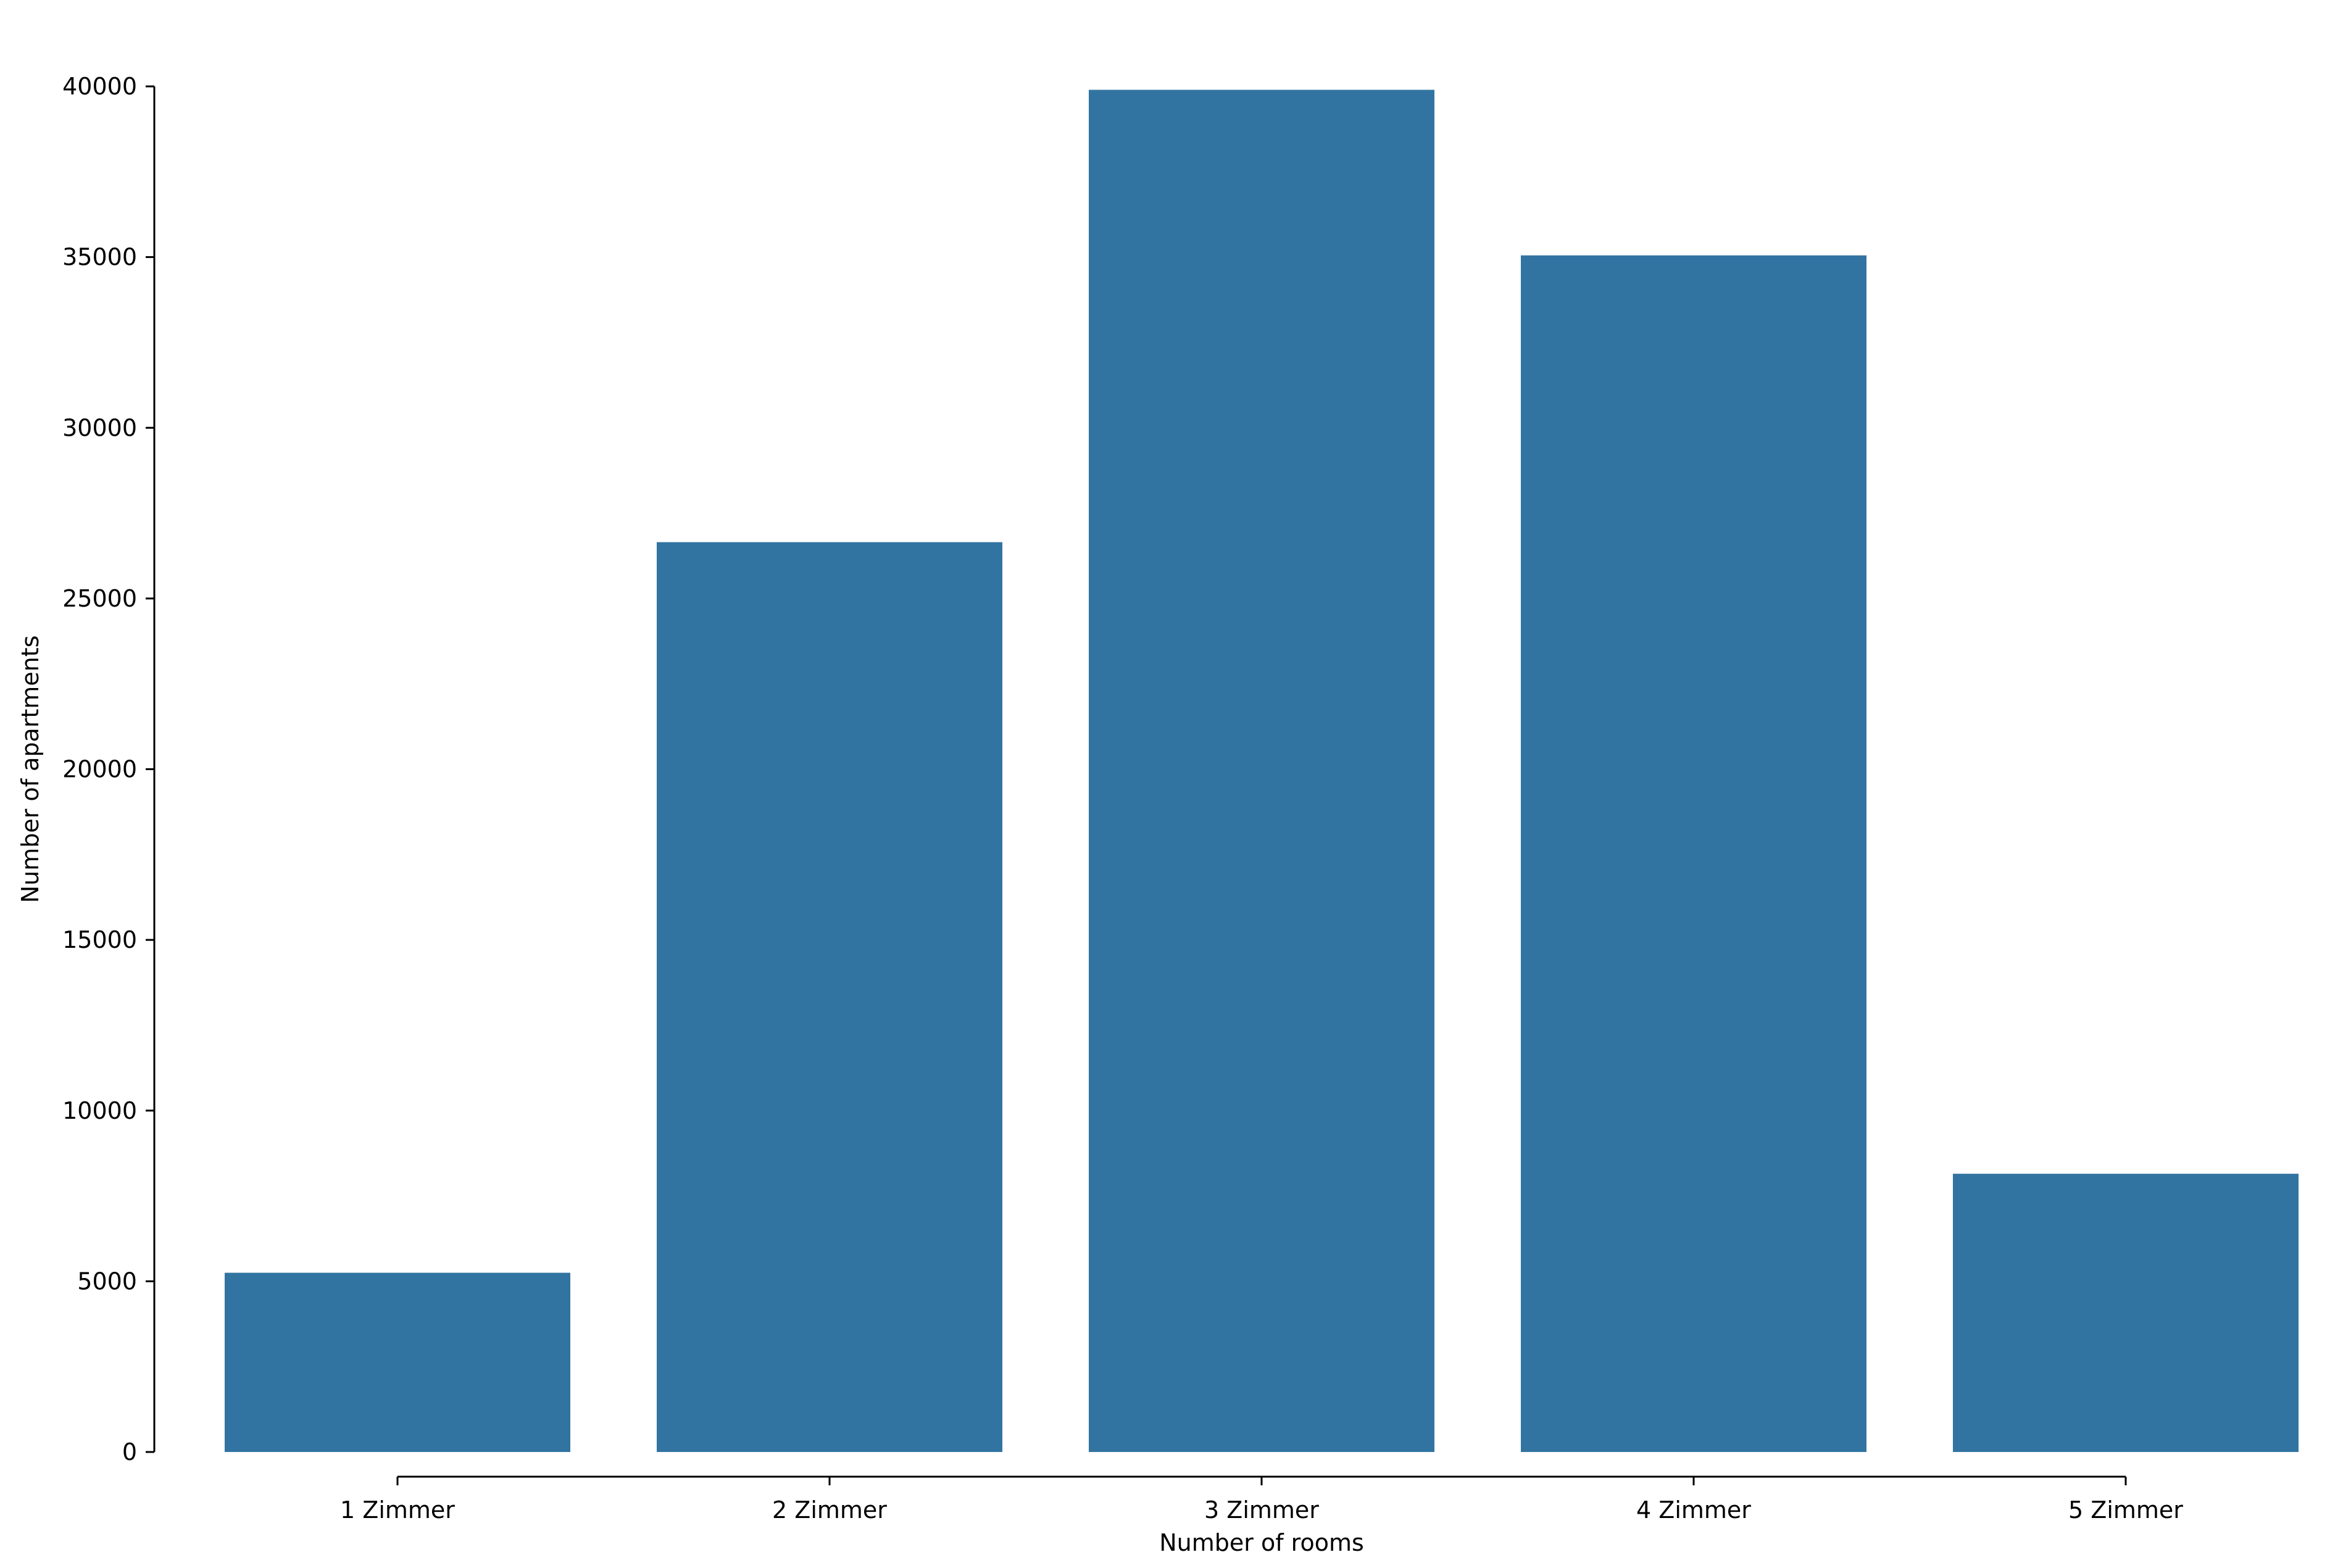 This screenshot has width=2351, height=1568. Describe the element at coordinates (99, 1110) in the screenshot. I see `y-tick-label: 10000` at that location.